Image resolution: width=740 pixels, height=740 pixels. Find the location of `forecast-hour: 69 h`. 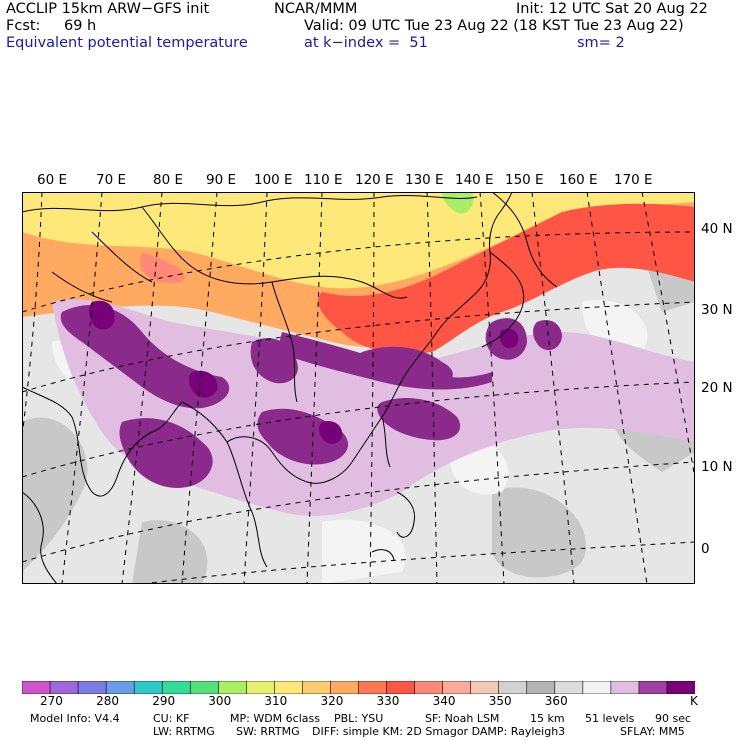

forecast-hour: 69 h is located at coordinates (80, 26).